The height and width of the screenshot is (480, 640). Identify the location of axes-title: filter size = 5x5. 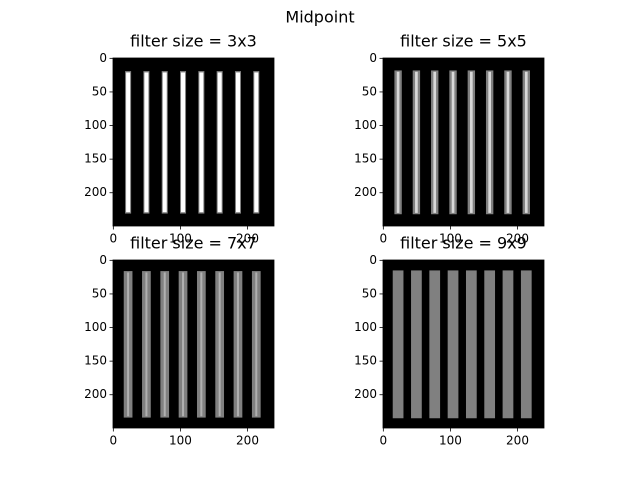
(463, 41).